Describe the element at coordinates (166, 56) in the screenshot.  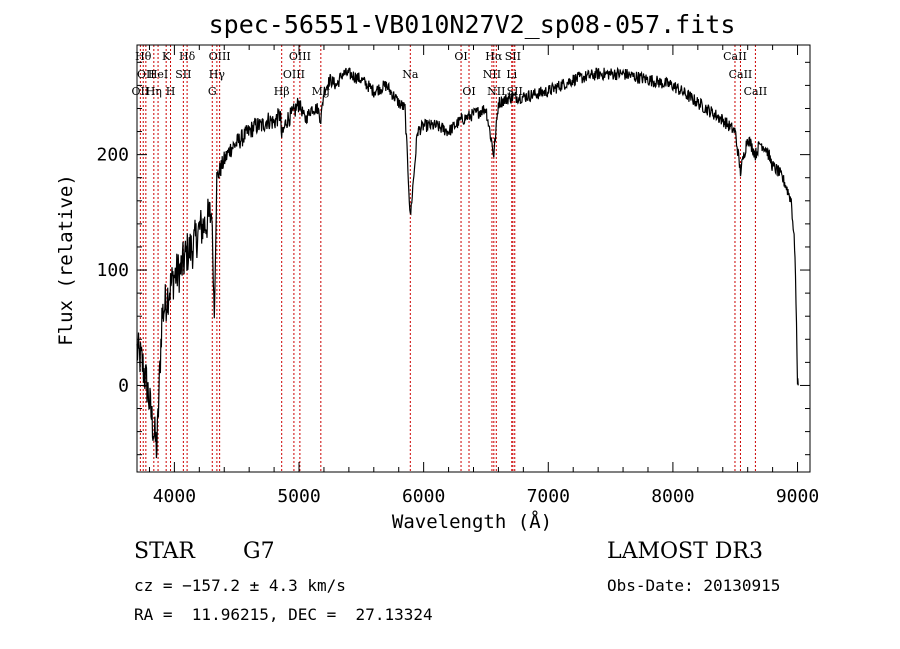
I see `line-label-5: K` at that location.